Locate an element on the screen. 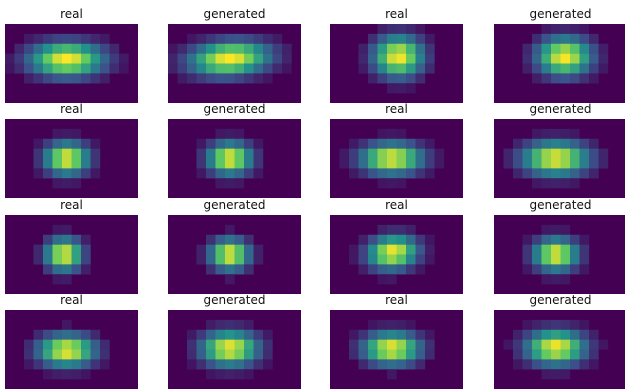 This screenshot has width=625, height=389. panel-r4-c2: generated is located at coordinates (234, 340).